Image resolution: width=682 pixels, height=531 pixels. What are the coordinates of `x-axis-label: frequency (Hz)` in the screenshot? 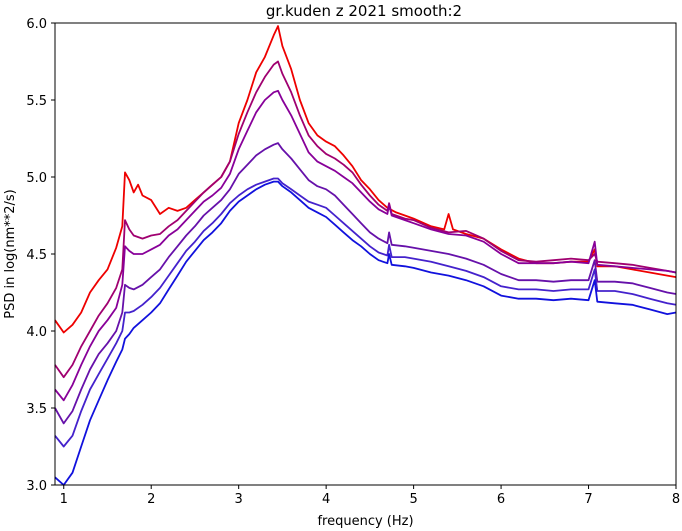 It's located at (365, 521).